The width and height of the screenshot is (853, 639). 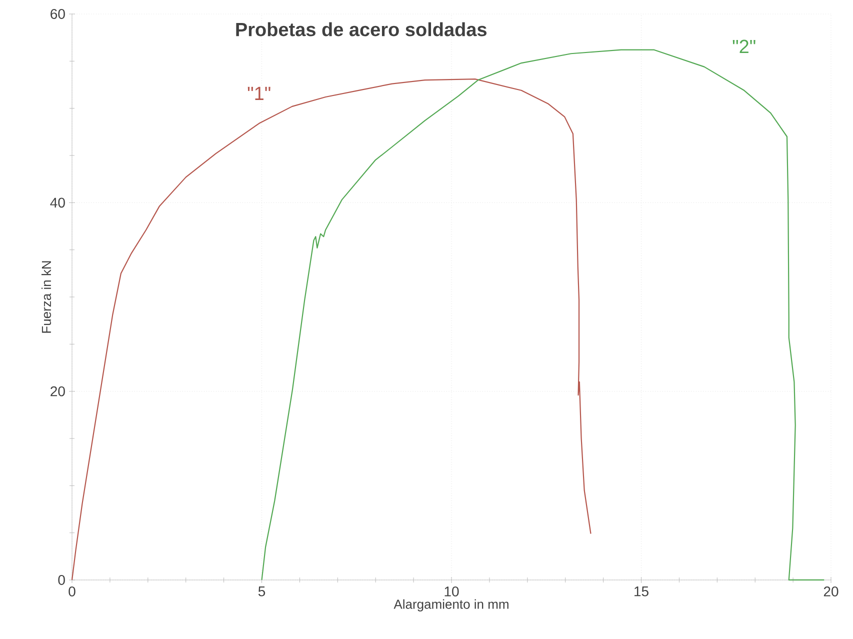 I want to click on y-tick-label: 40, so click(x=57, y=203).